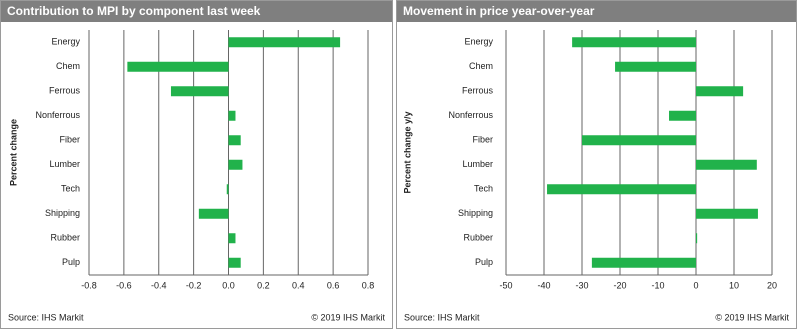  Describe the element at coordinates (407, 152) in the screenshot. I see `axis-label: Percent change y/y` at that location.